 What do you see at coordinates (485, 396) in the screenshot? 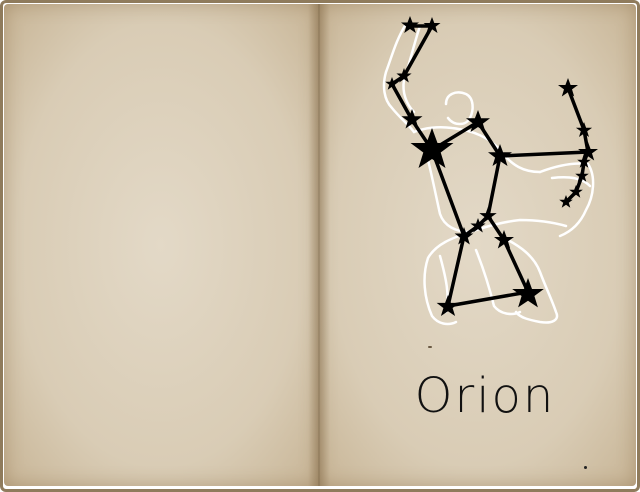
I see `constellation-caption: Orion` at bounding box center [485, 396].